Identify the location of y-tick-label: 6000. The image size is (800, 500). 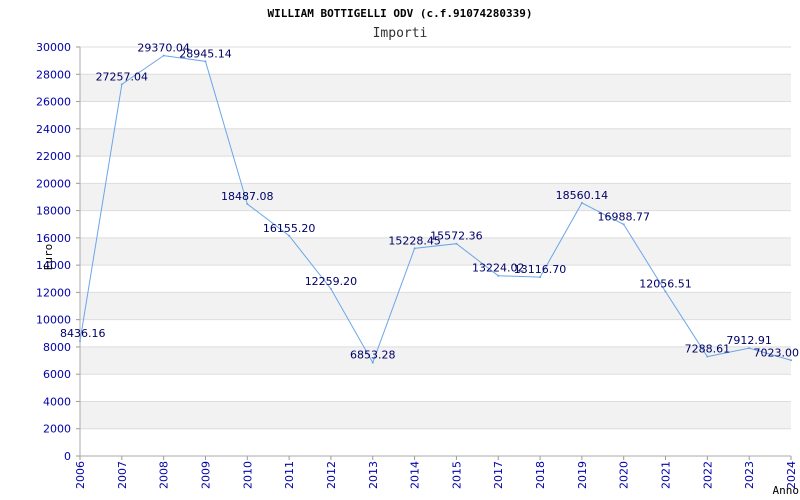
(57, 374).